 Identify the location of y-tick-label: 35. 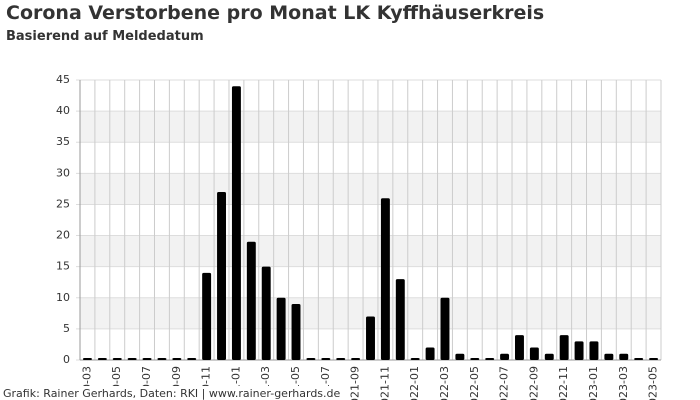
(63, 141).